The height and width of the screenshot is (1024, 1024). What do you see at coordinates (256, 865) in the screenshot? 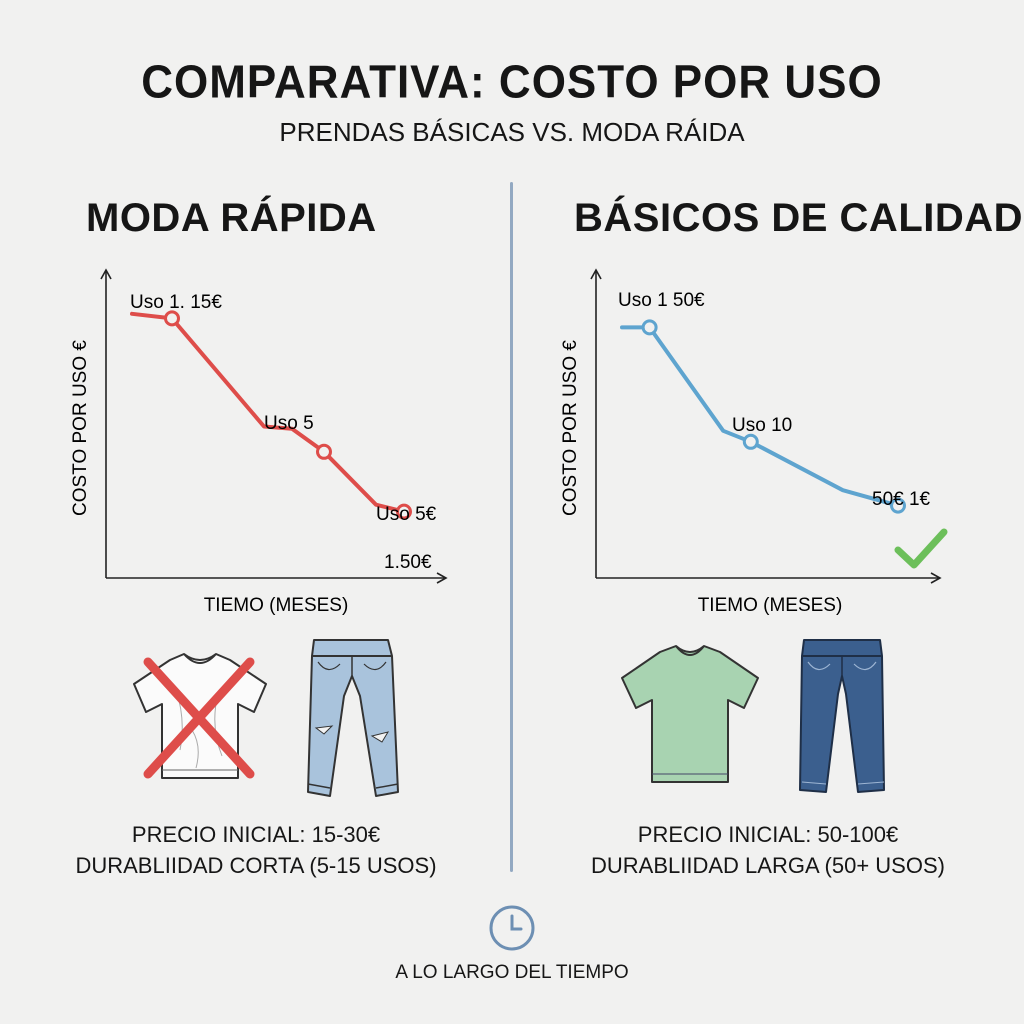
I see `fast-durability-line: DURABLIIDAD CORTA (5-15 USOS)` at bounding box center [256, 865].